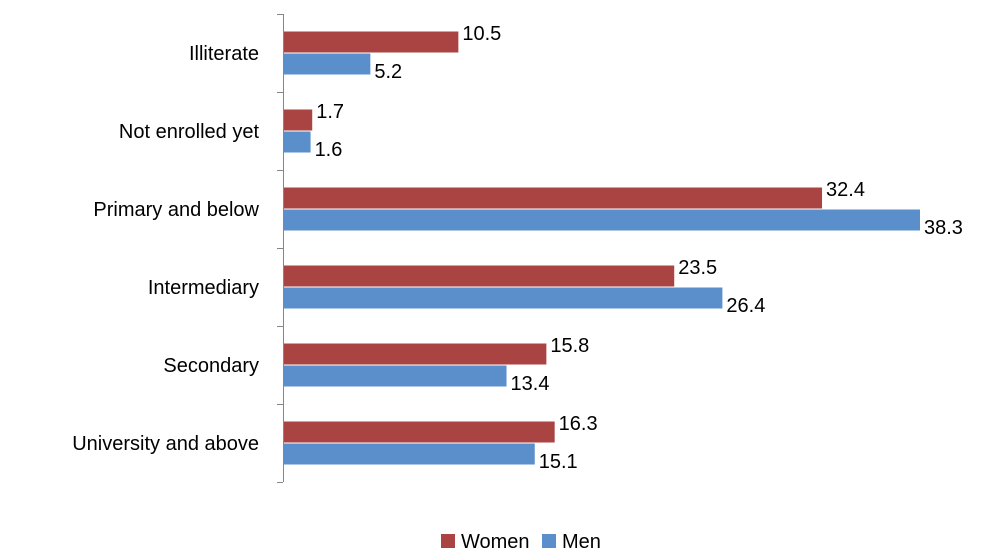  Describe the element at coordinates (419, 432) in the screenshot. I see `bar-women-university-and-above` at that location.